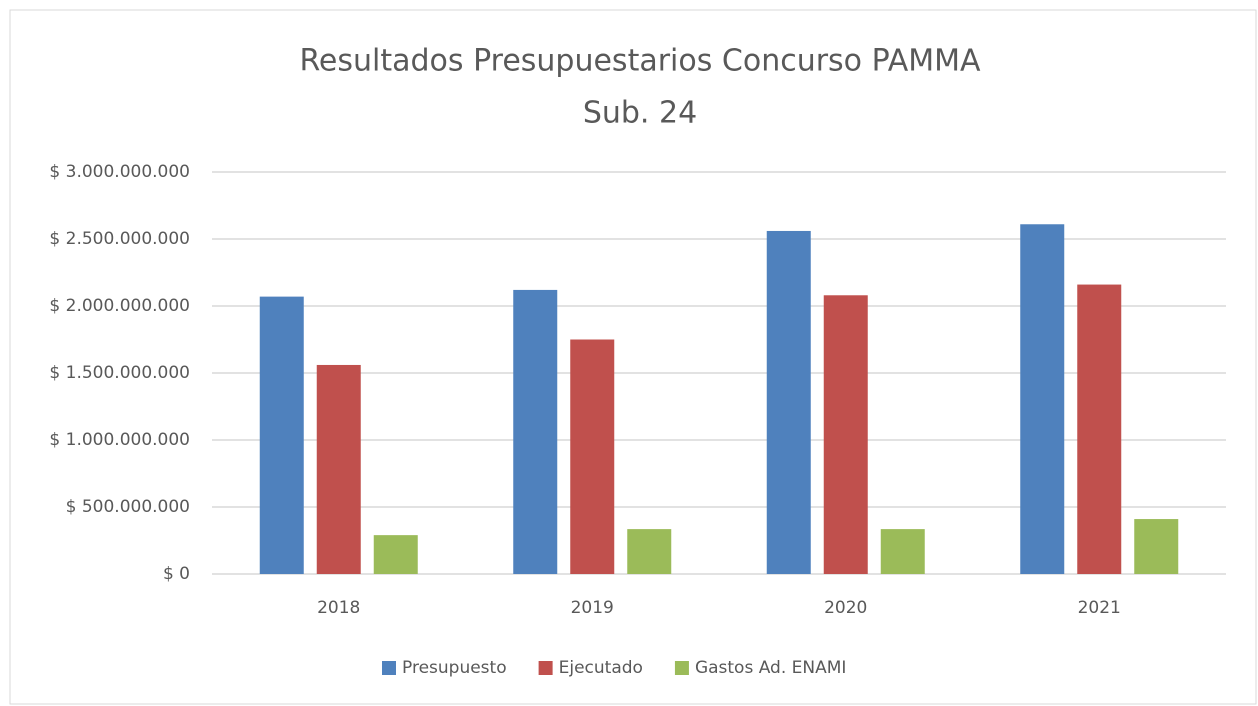 This screenshot has height=706, width=1258. Describe the element at coordinates (845, 608) in the screenshot. I see `x-tick-label: 2020` at that location.